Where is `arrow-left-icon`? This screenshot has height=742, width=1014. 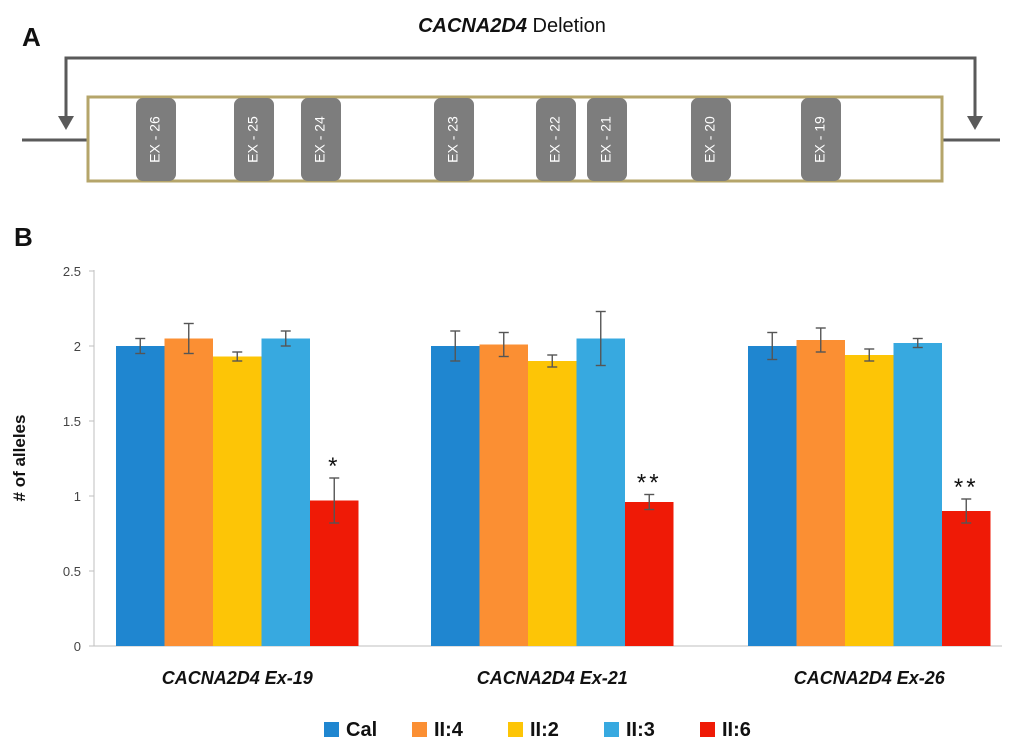 arrow-left-icon is located at coordinates (66, 123).